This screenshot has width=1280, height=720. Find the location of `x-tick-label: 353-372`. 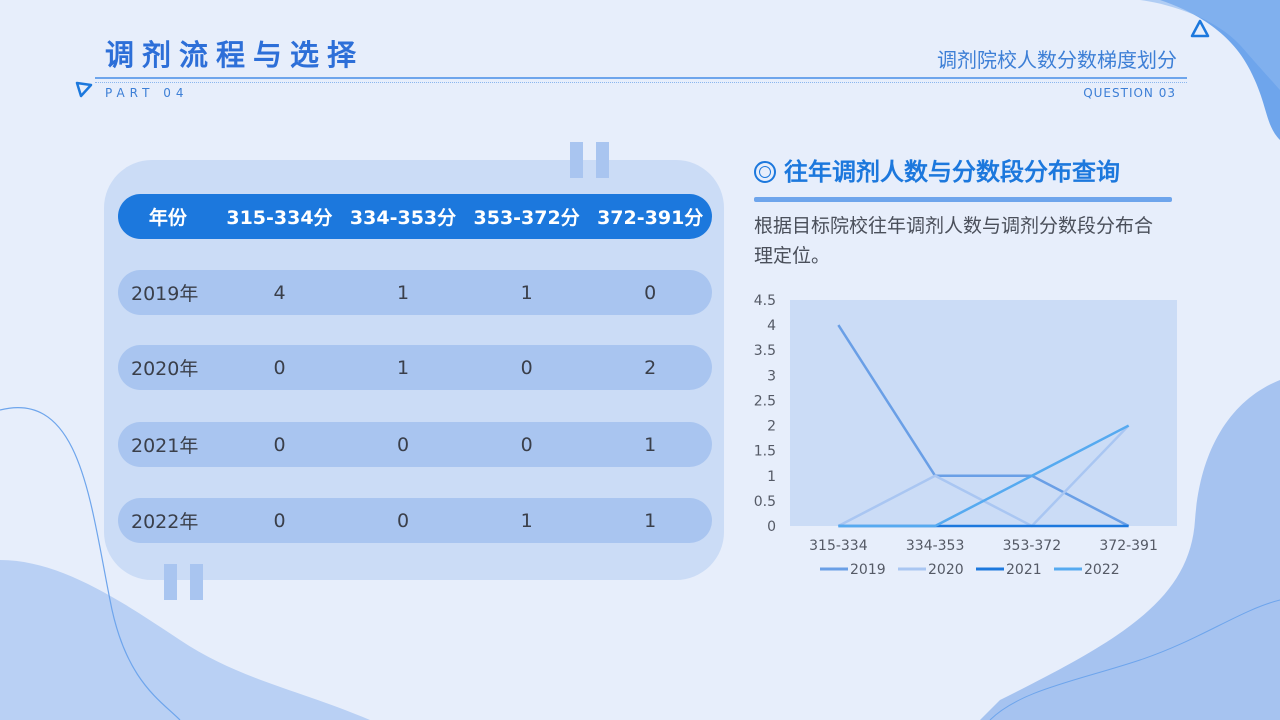

x-tick-label: 353-372 is located at coordinates (1032, 546).